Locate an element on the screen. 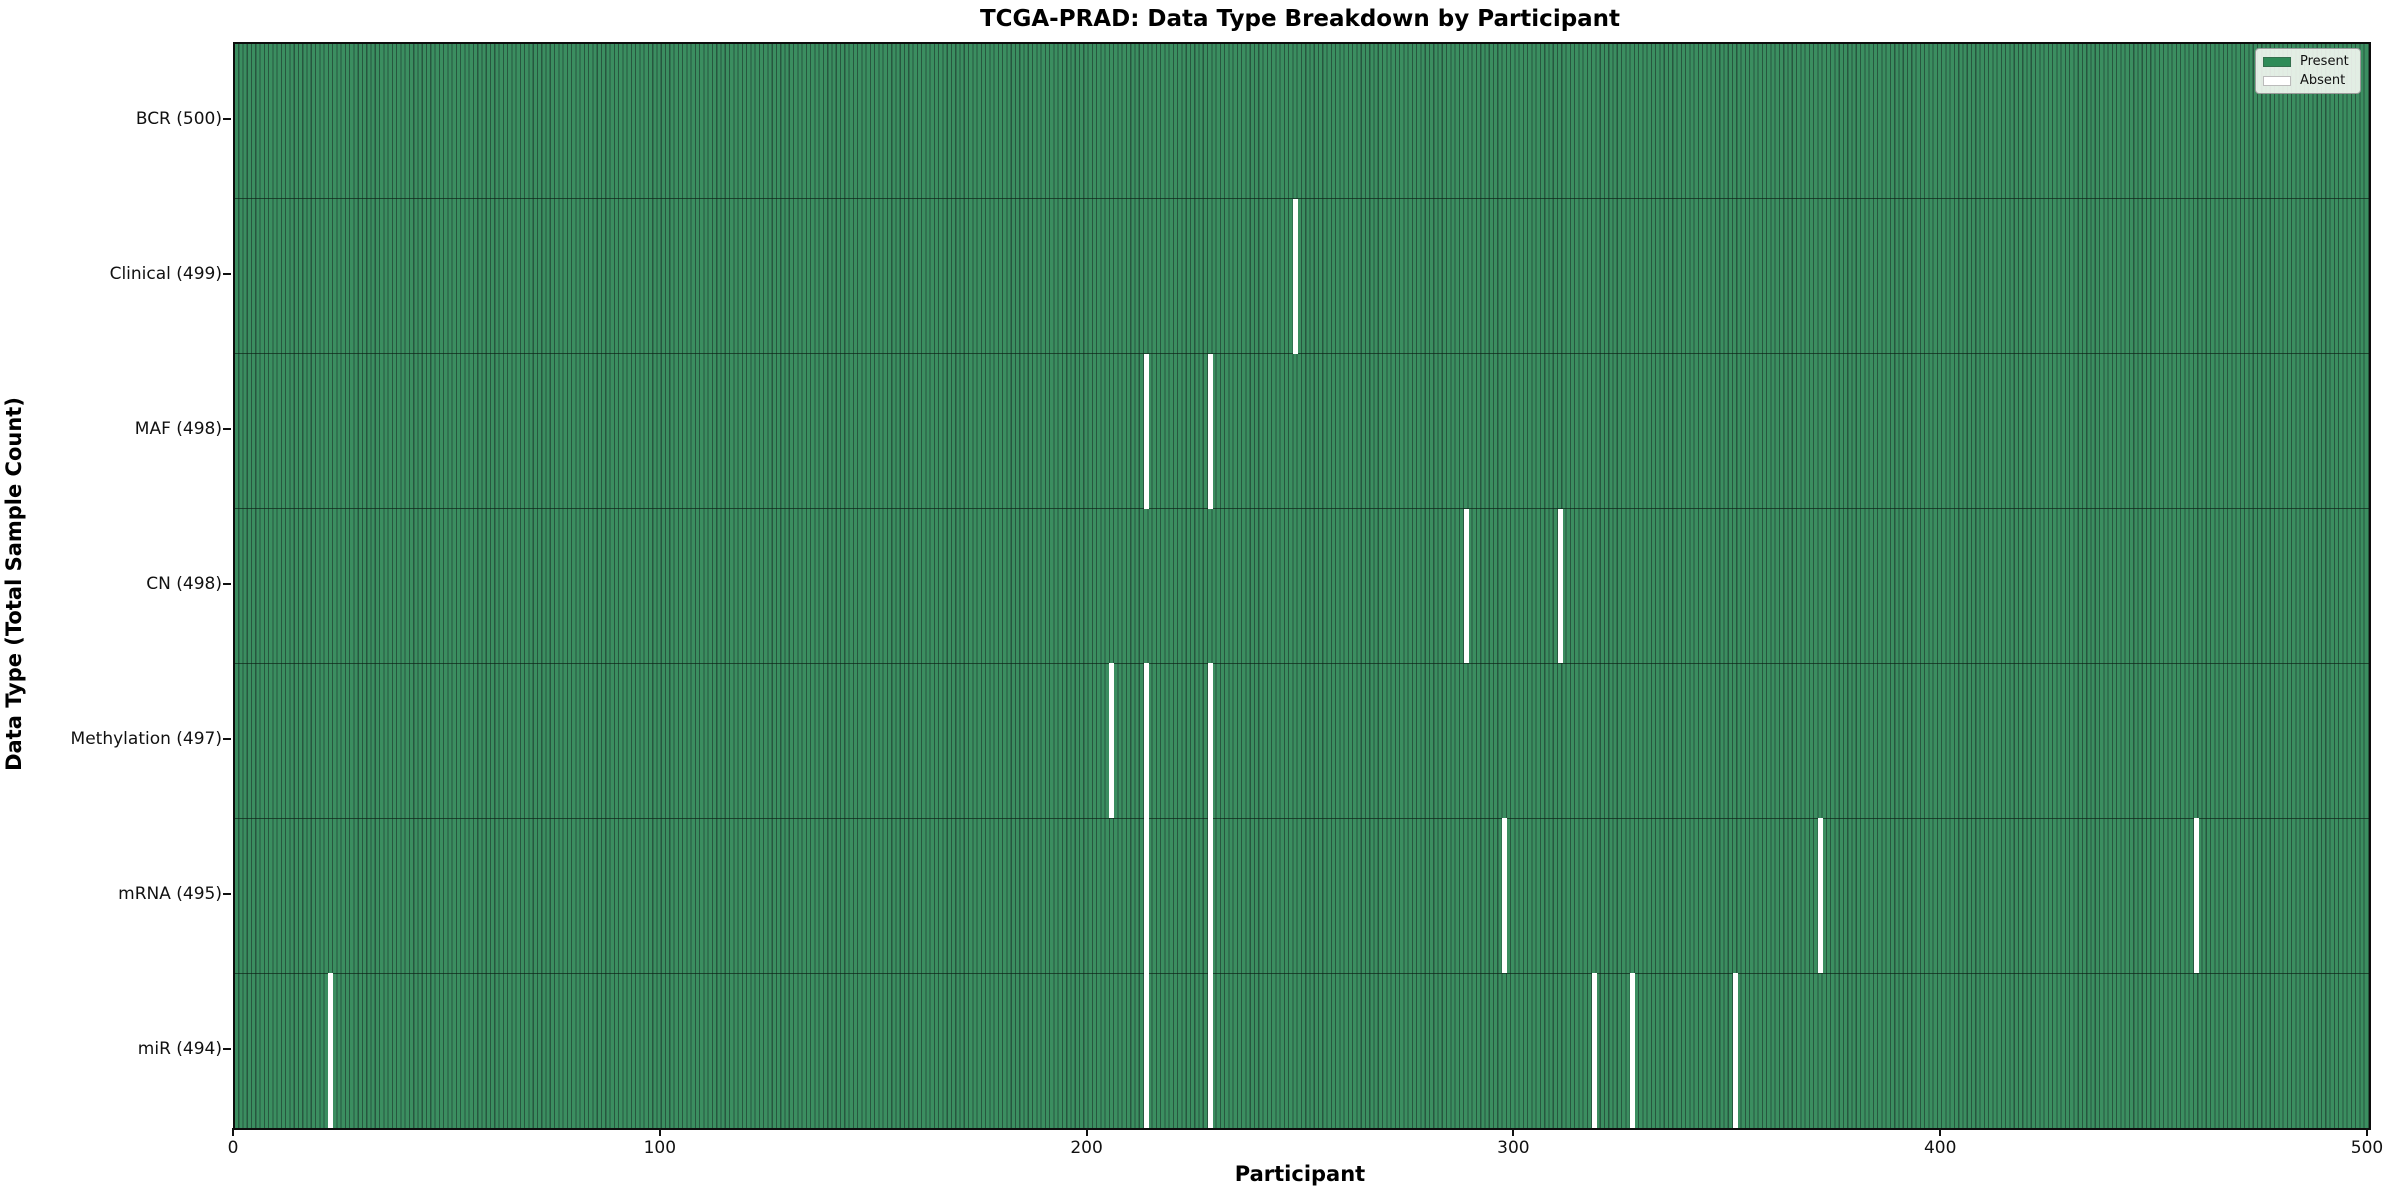 This screenshot has height=1200, width=2400. ytick-label-Clinical: Clinical (499) is located at coordinates (165, 274).